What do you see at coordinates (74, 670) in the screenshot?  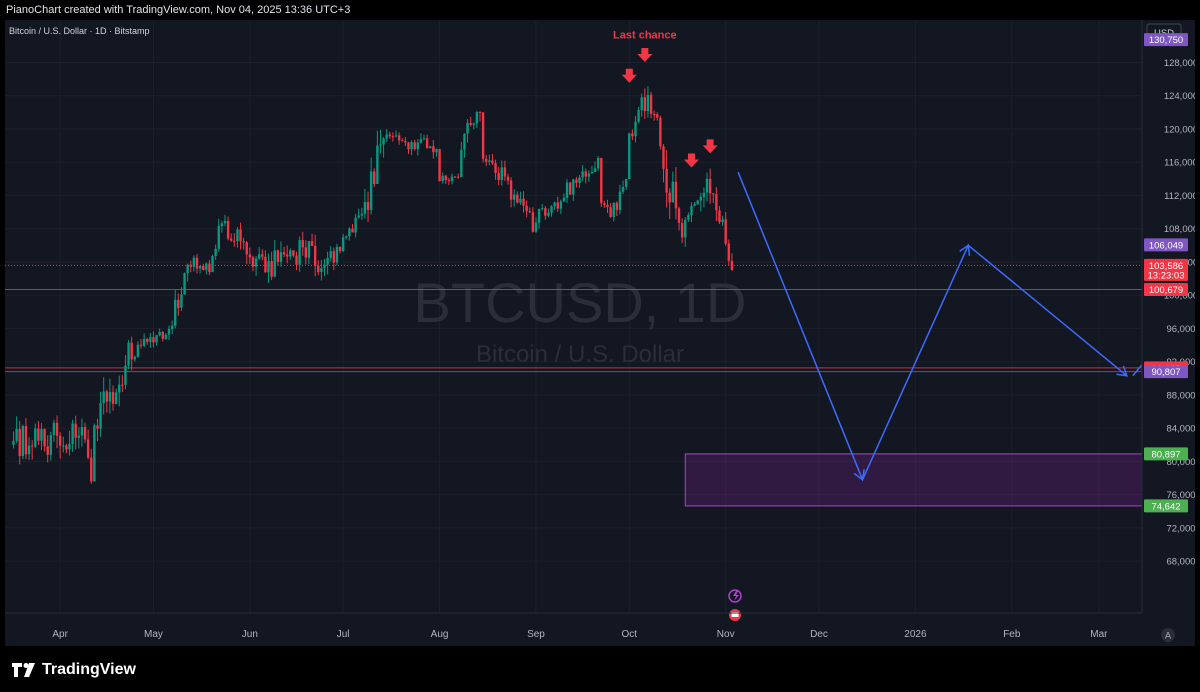 I see `tradingview-logo: TradingView` at bounding box center [74, 670].